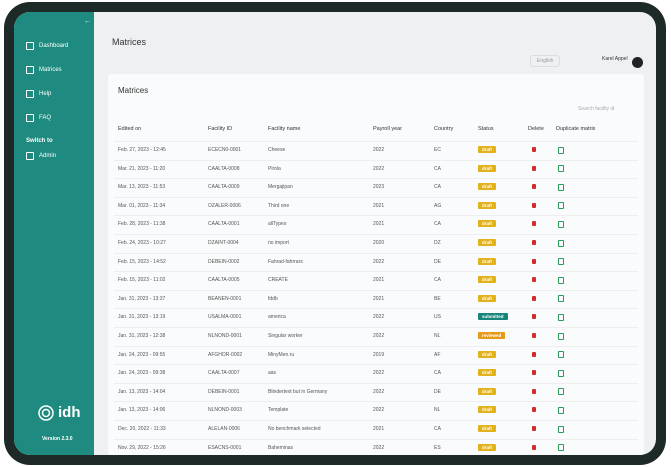 Image resolution: width=671 pixels, height=467 pixels. What do you see at coordinates (545, 61) in the screenshot?
I see `language-select: English` at bounding box center [545, 61].